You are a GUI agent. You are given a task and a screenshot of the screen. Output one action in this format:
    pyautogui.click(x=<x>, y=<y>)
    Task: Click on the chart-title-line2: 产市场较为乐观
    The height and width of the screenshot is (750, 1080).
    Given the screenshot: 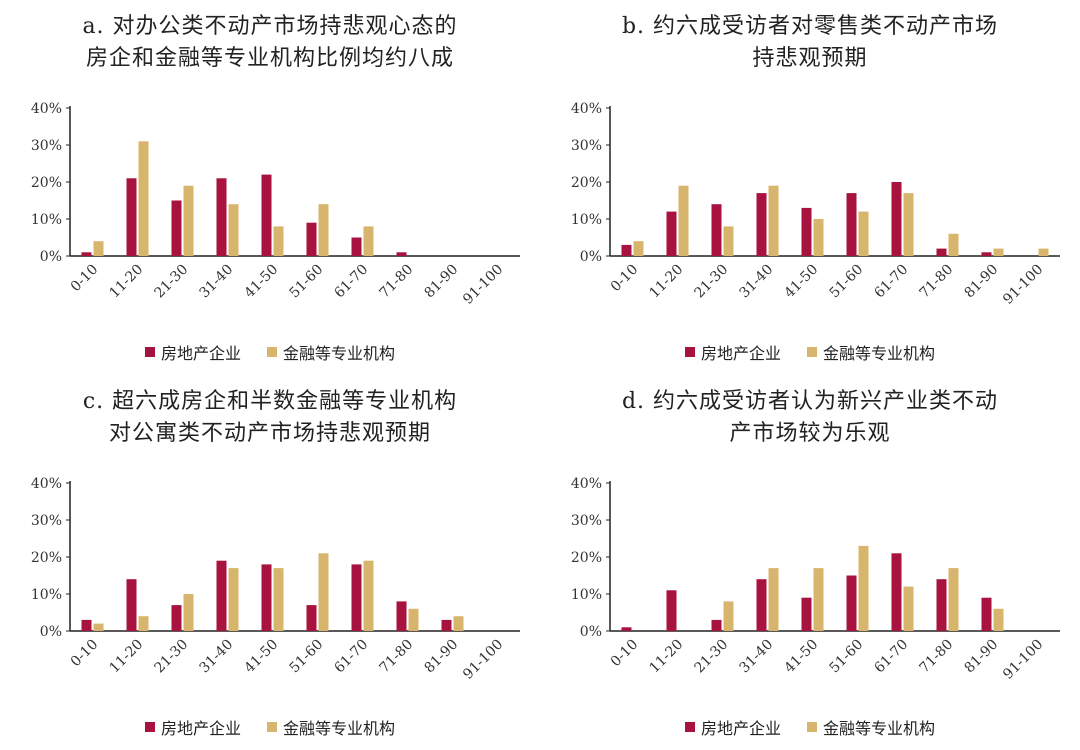 What is the action you would take?
    pyautogui.click(x=810, y=433)
    